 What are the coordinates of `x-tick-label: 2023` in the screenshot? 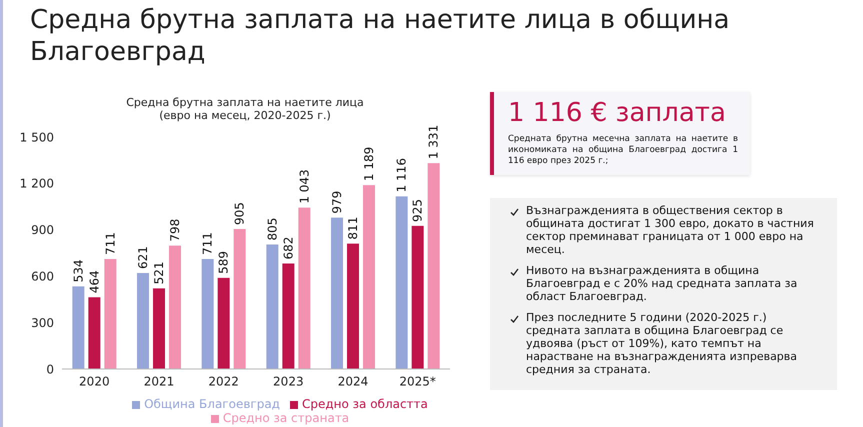 It's located at (288, 381).